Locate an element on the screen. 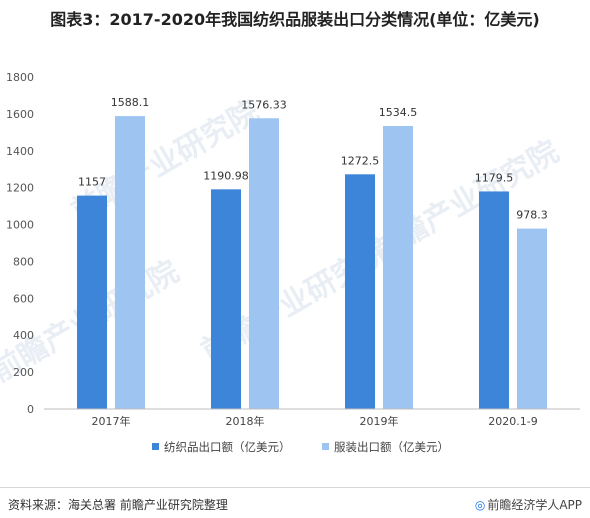  footer: 资料来源：海关总署 前瞻产业研究院整理 ◎ 前瞻经济学人APP is located at coordinates (295, 502).